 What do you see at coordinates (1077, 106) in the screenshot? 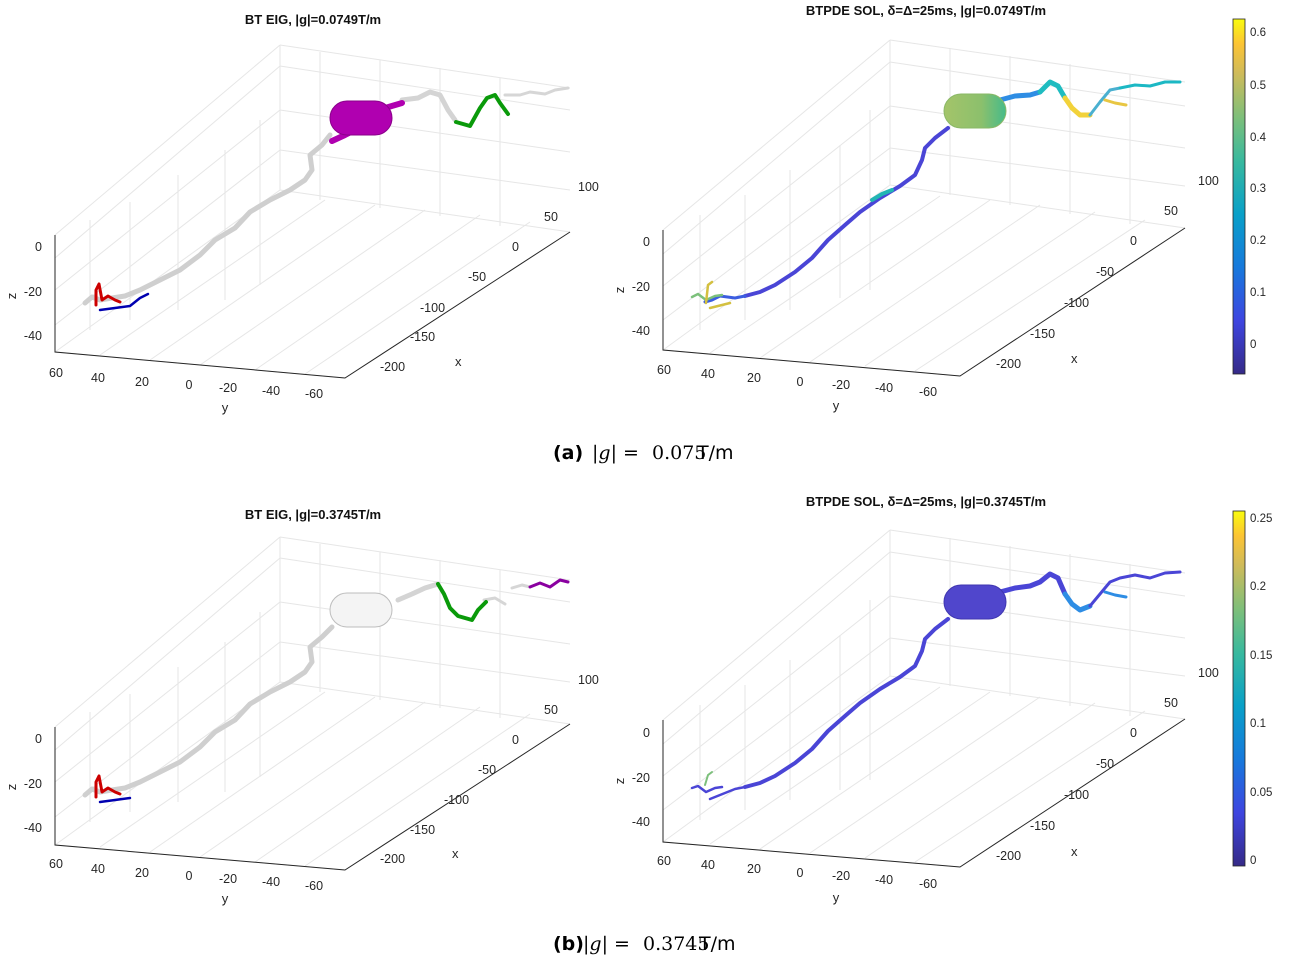
I see `dendrite-sol-top-yellow` at bounding box center [1077, 106].